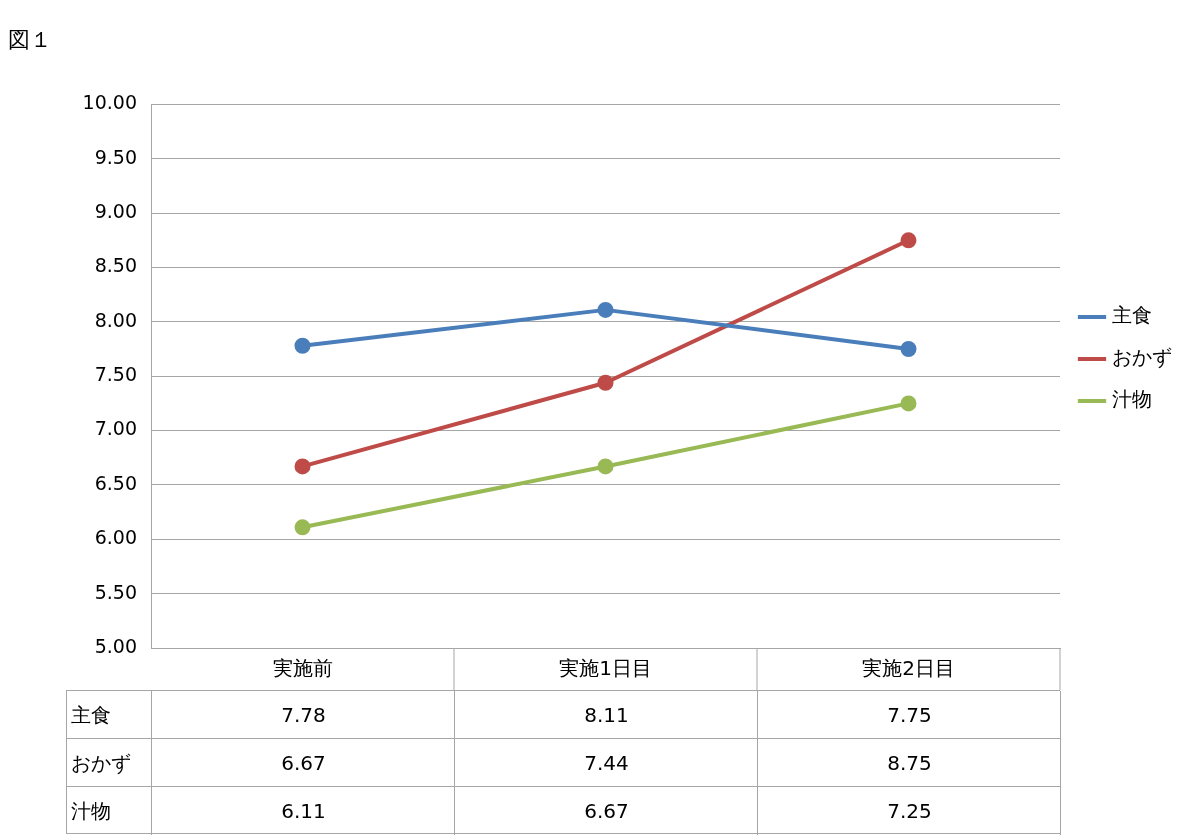 The width and height of the screenshot is (1200, 835). What do you see at coordinates (303, 811) in the screenshot?
I see `data-label: 6.11` at bounding box center [303, 811].